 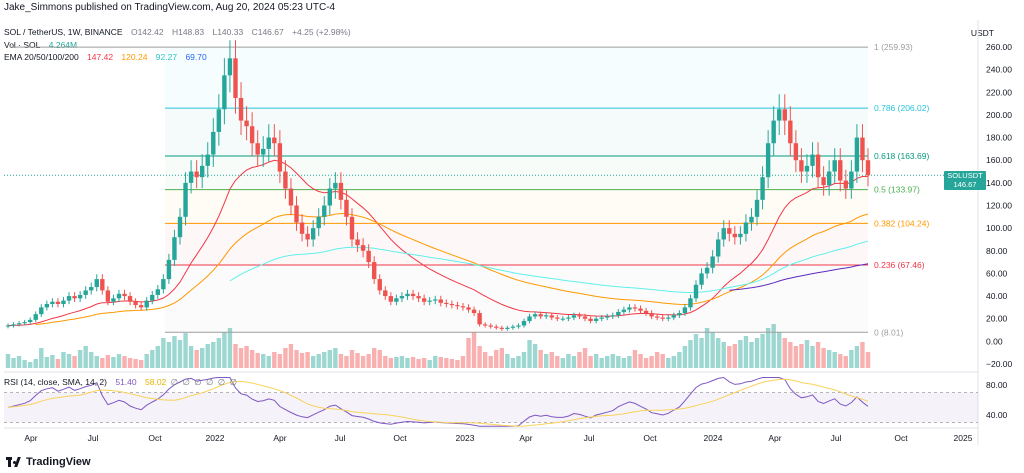 What do you see at coordinates (279, 438) in the screenshot?
I see `time-tick-label: Apr` at bounding box center [279, 438].